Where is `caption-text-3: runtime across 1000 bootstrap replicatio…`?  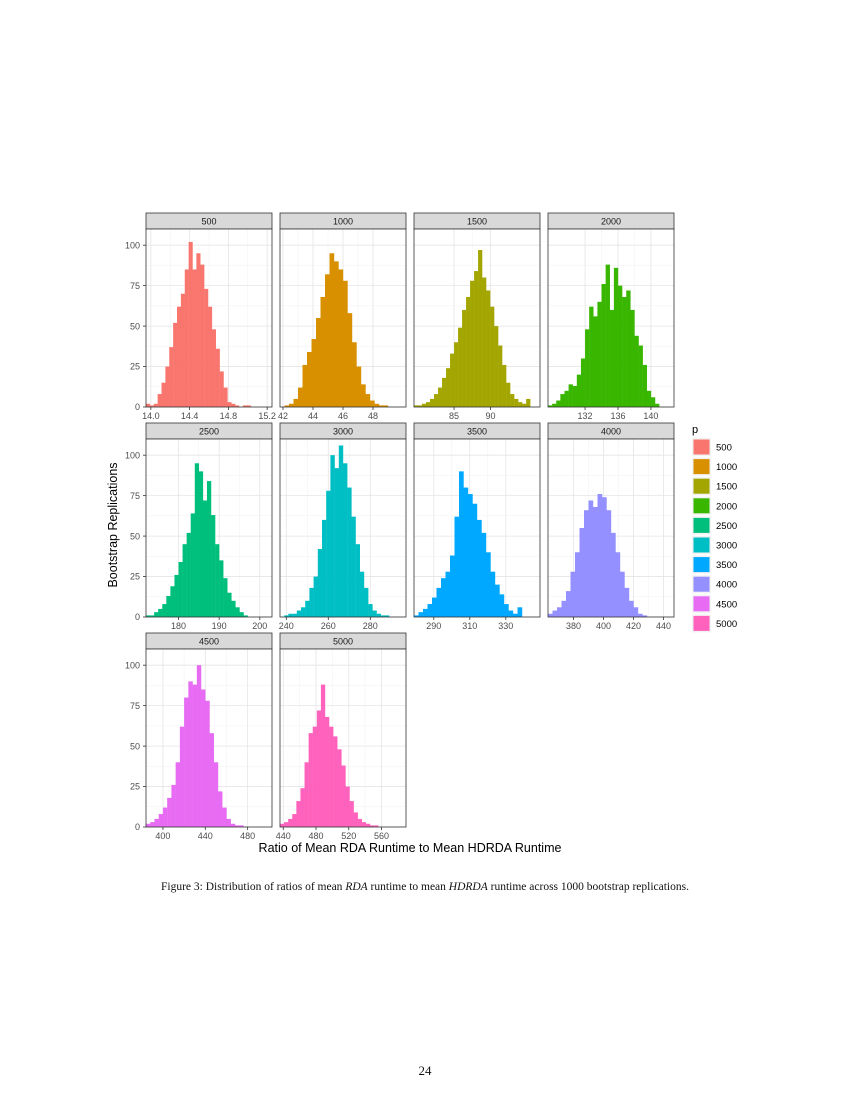
caption-text-3: runtime across 1000 bootstrap replicatio… is located at coordinates (588, 887).